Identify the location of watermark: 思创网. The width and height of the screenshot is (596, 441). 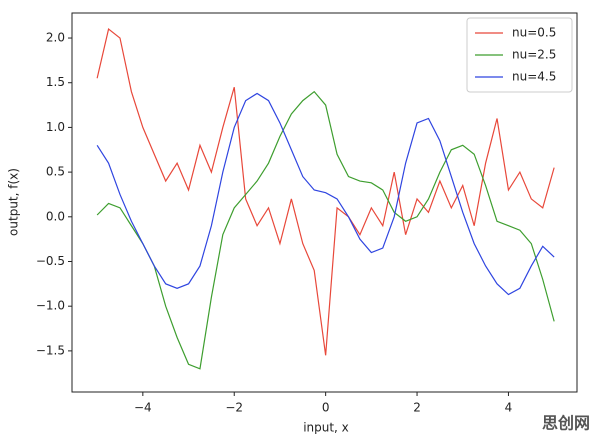
(566, 423).